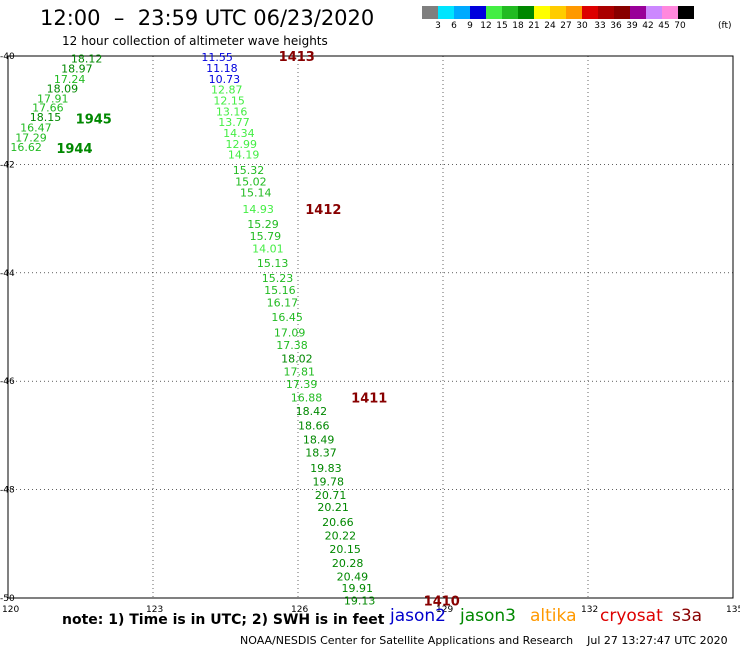 The width and height of the screenshot is (740, 650). Describe the element at coordinates (31, 137) in the screenshot. I see `swh-value-label: 17.29` at that location.